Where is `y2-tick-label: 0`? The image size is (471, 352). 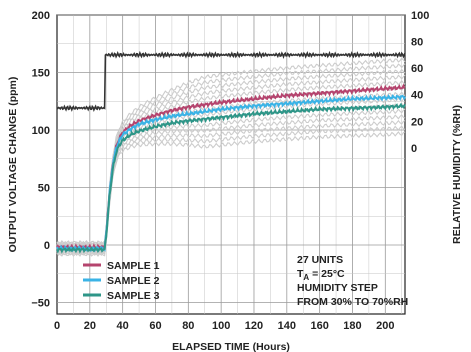 y2-tick-label: 0 is located at coordinates (414, 149).